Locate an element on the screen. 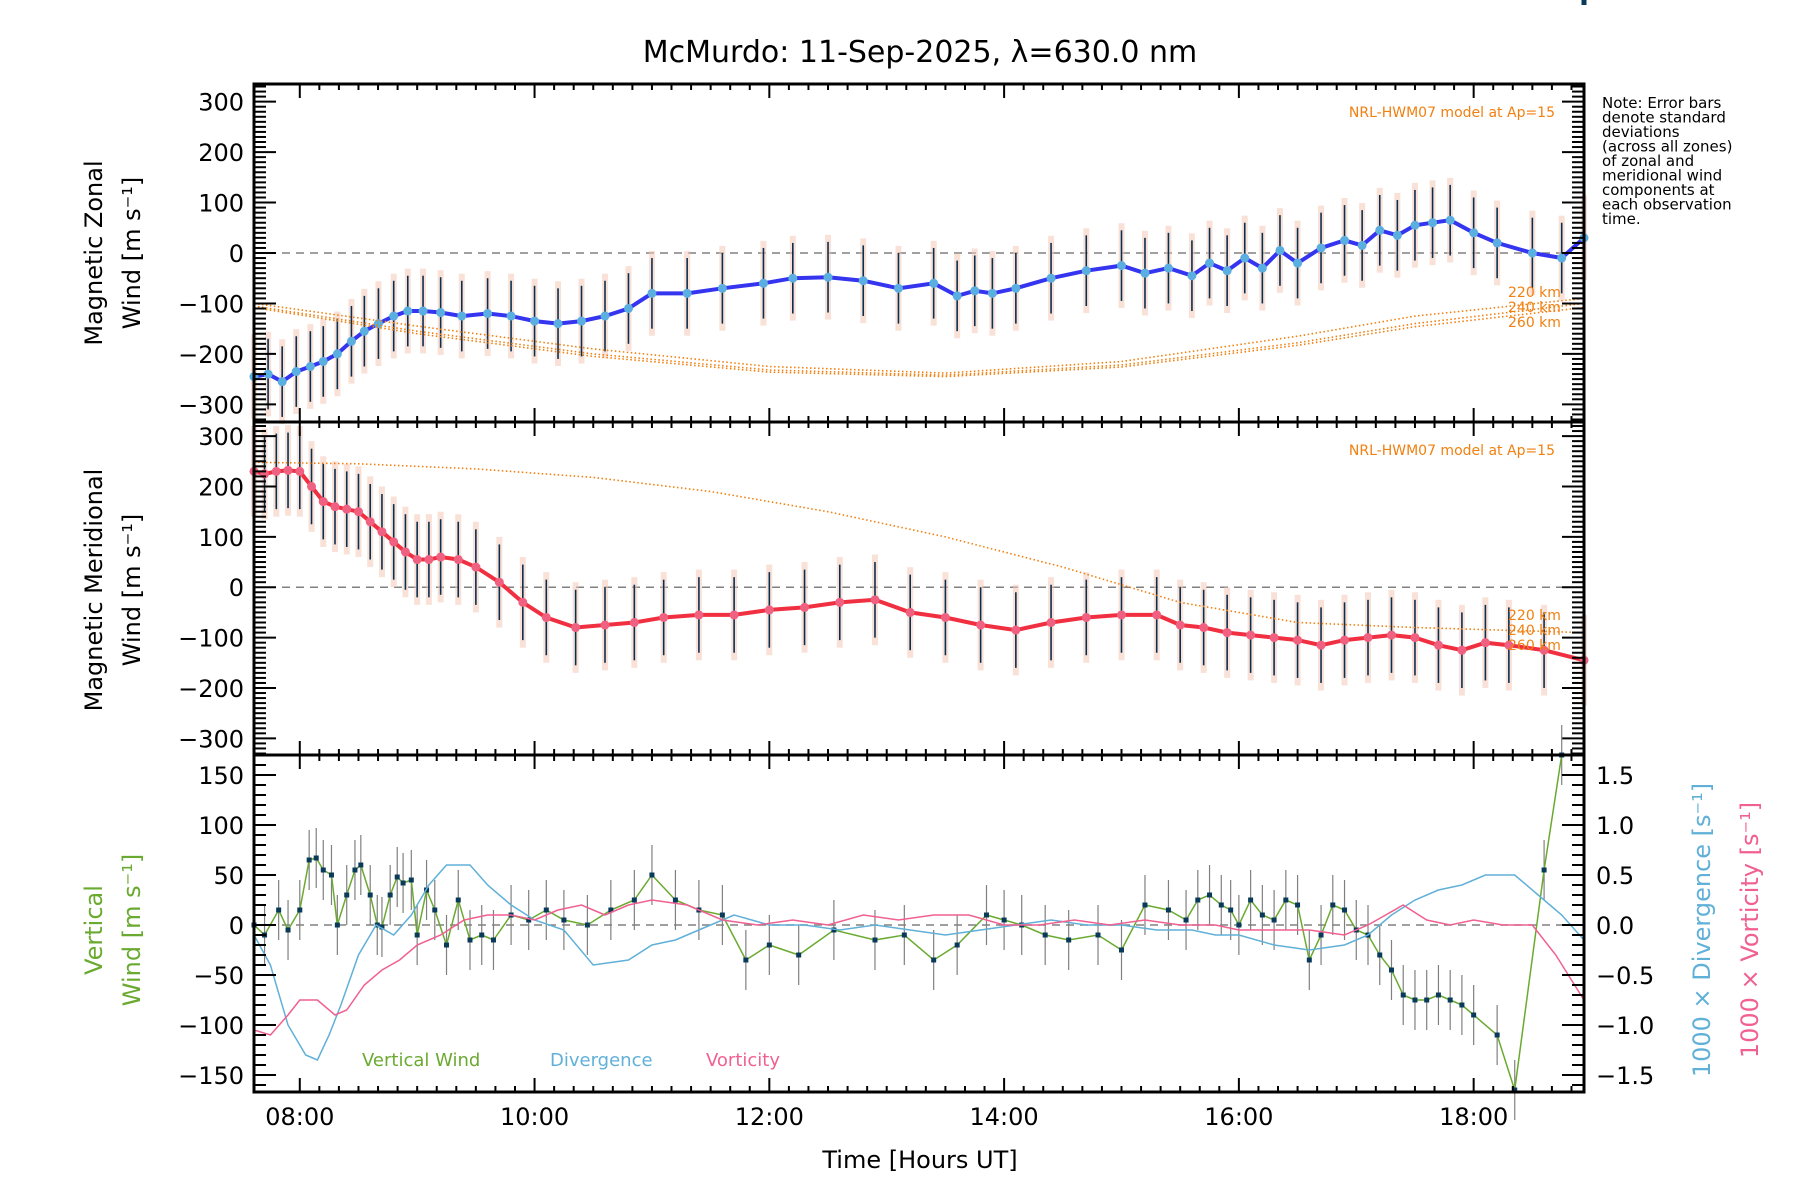 Image resolution: width=1800 pixels, height=1200 pixels. meridional-ylabel-line1: Magnetic Meridional is located at coordinates (94, 590).